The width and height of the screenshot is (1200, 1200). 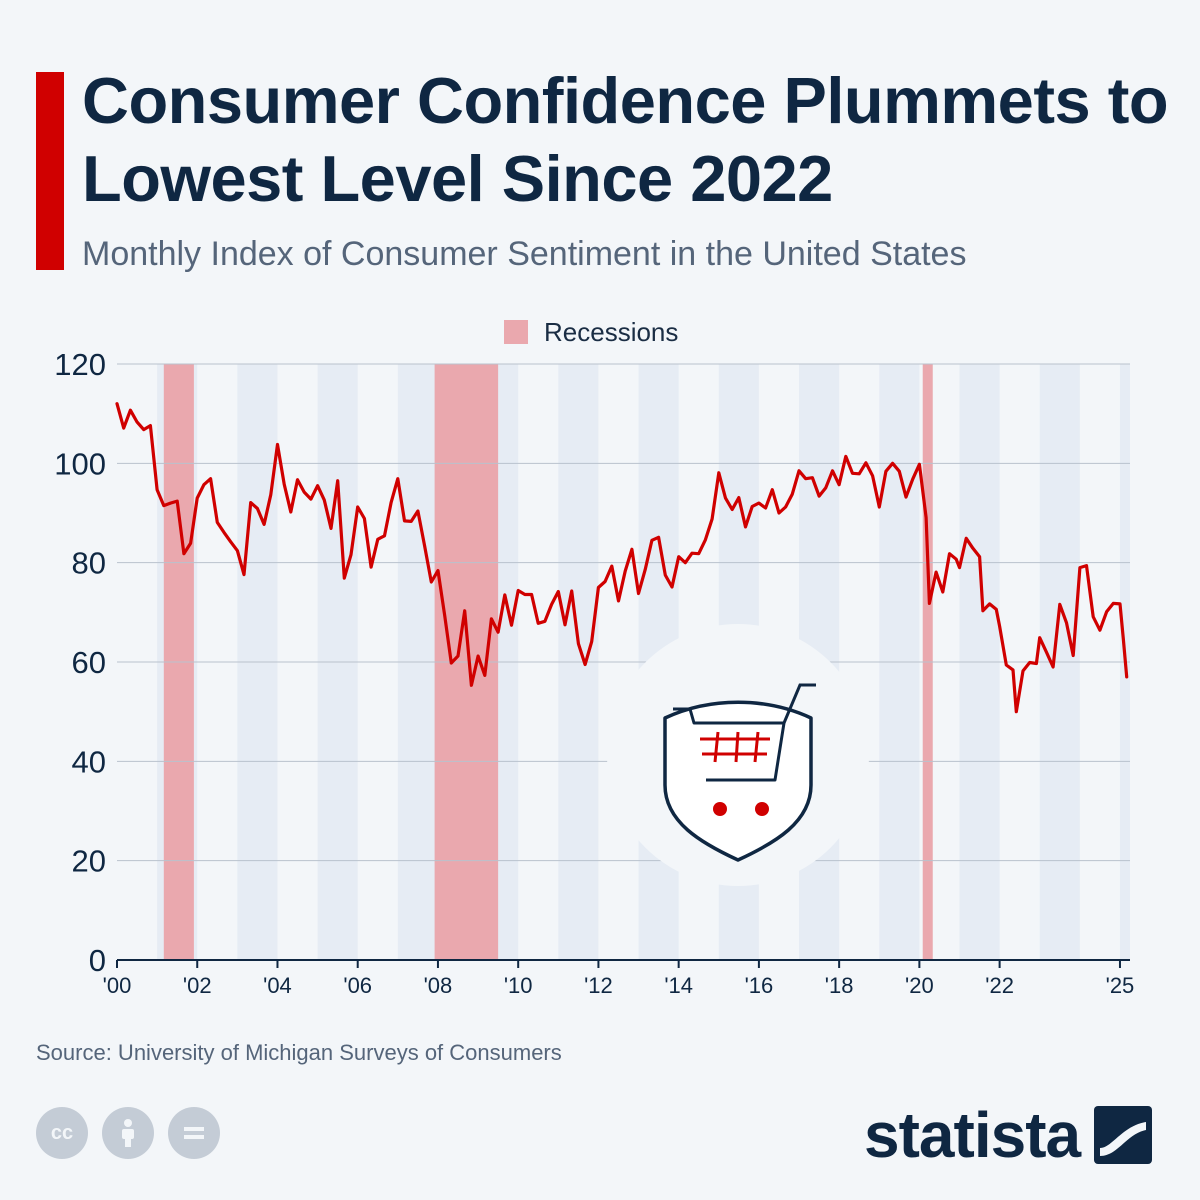 What do you see at coordinates (999, 985) in the screenshot?
I see `x-tick-label: '22` at bounding box center [999, 985].